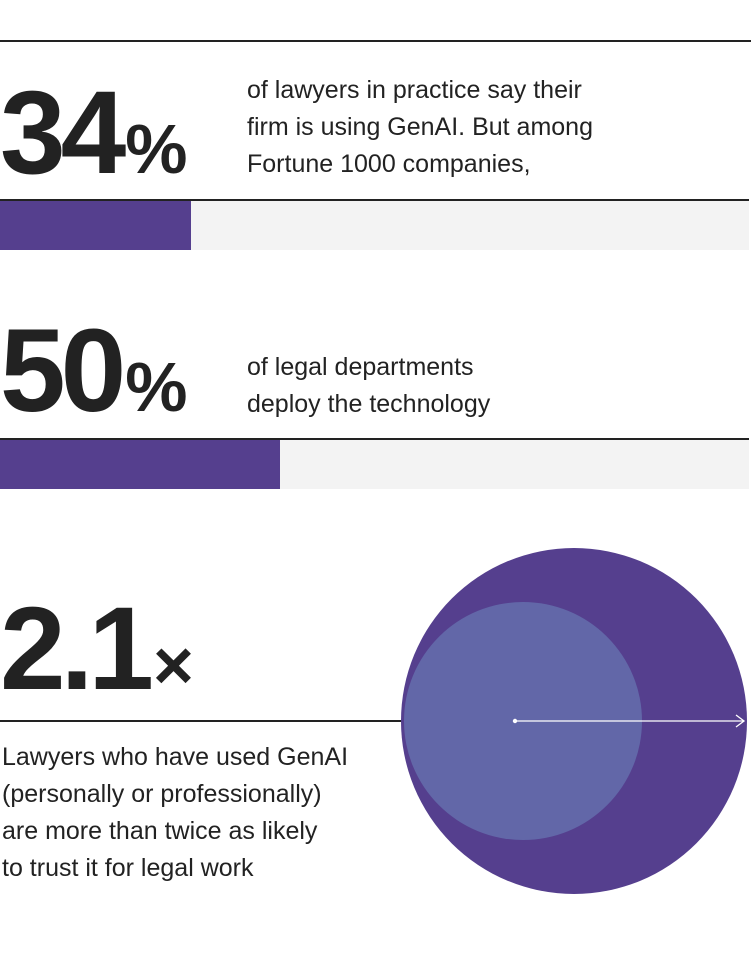 Image resolution: width=751 pixels, height=976 pixels. What do you see at coordinates (175, 757) in the screenshot?
I see `multiplier-description-line: Lawyers who have used GenAI` at bounding box center [175, 757].